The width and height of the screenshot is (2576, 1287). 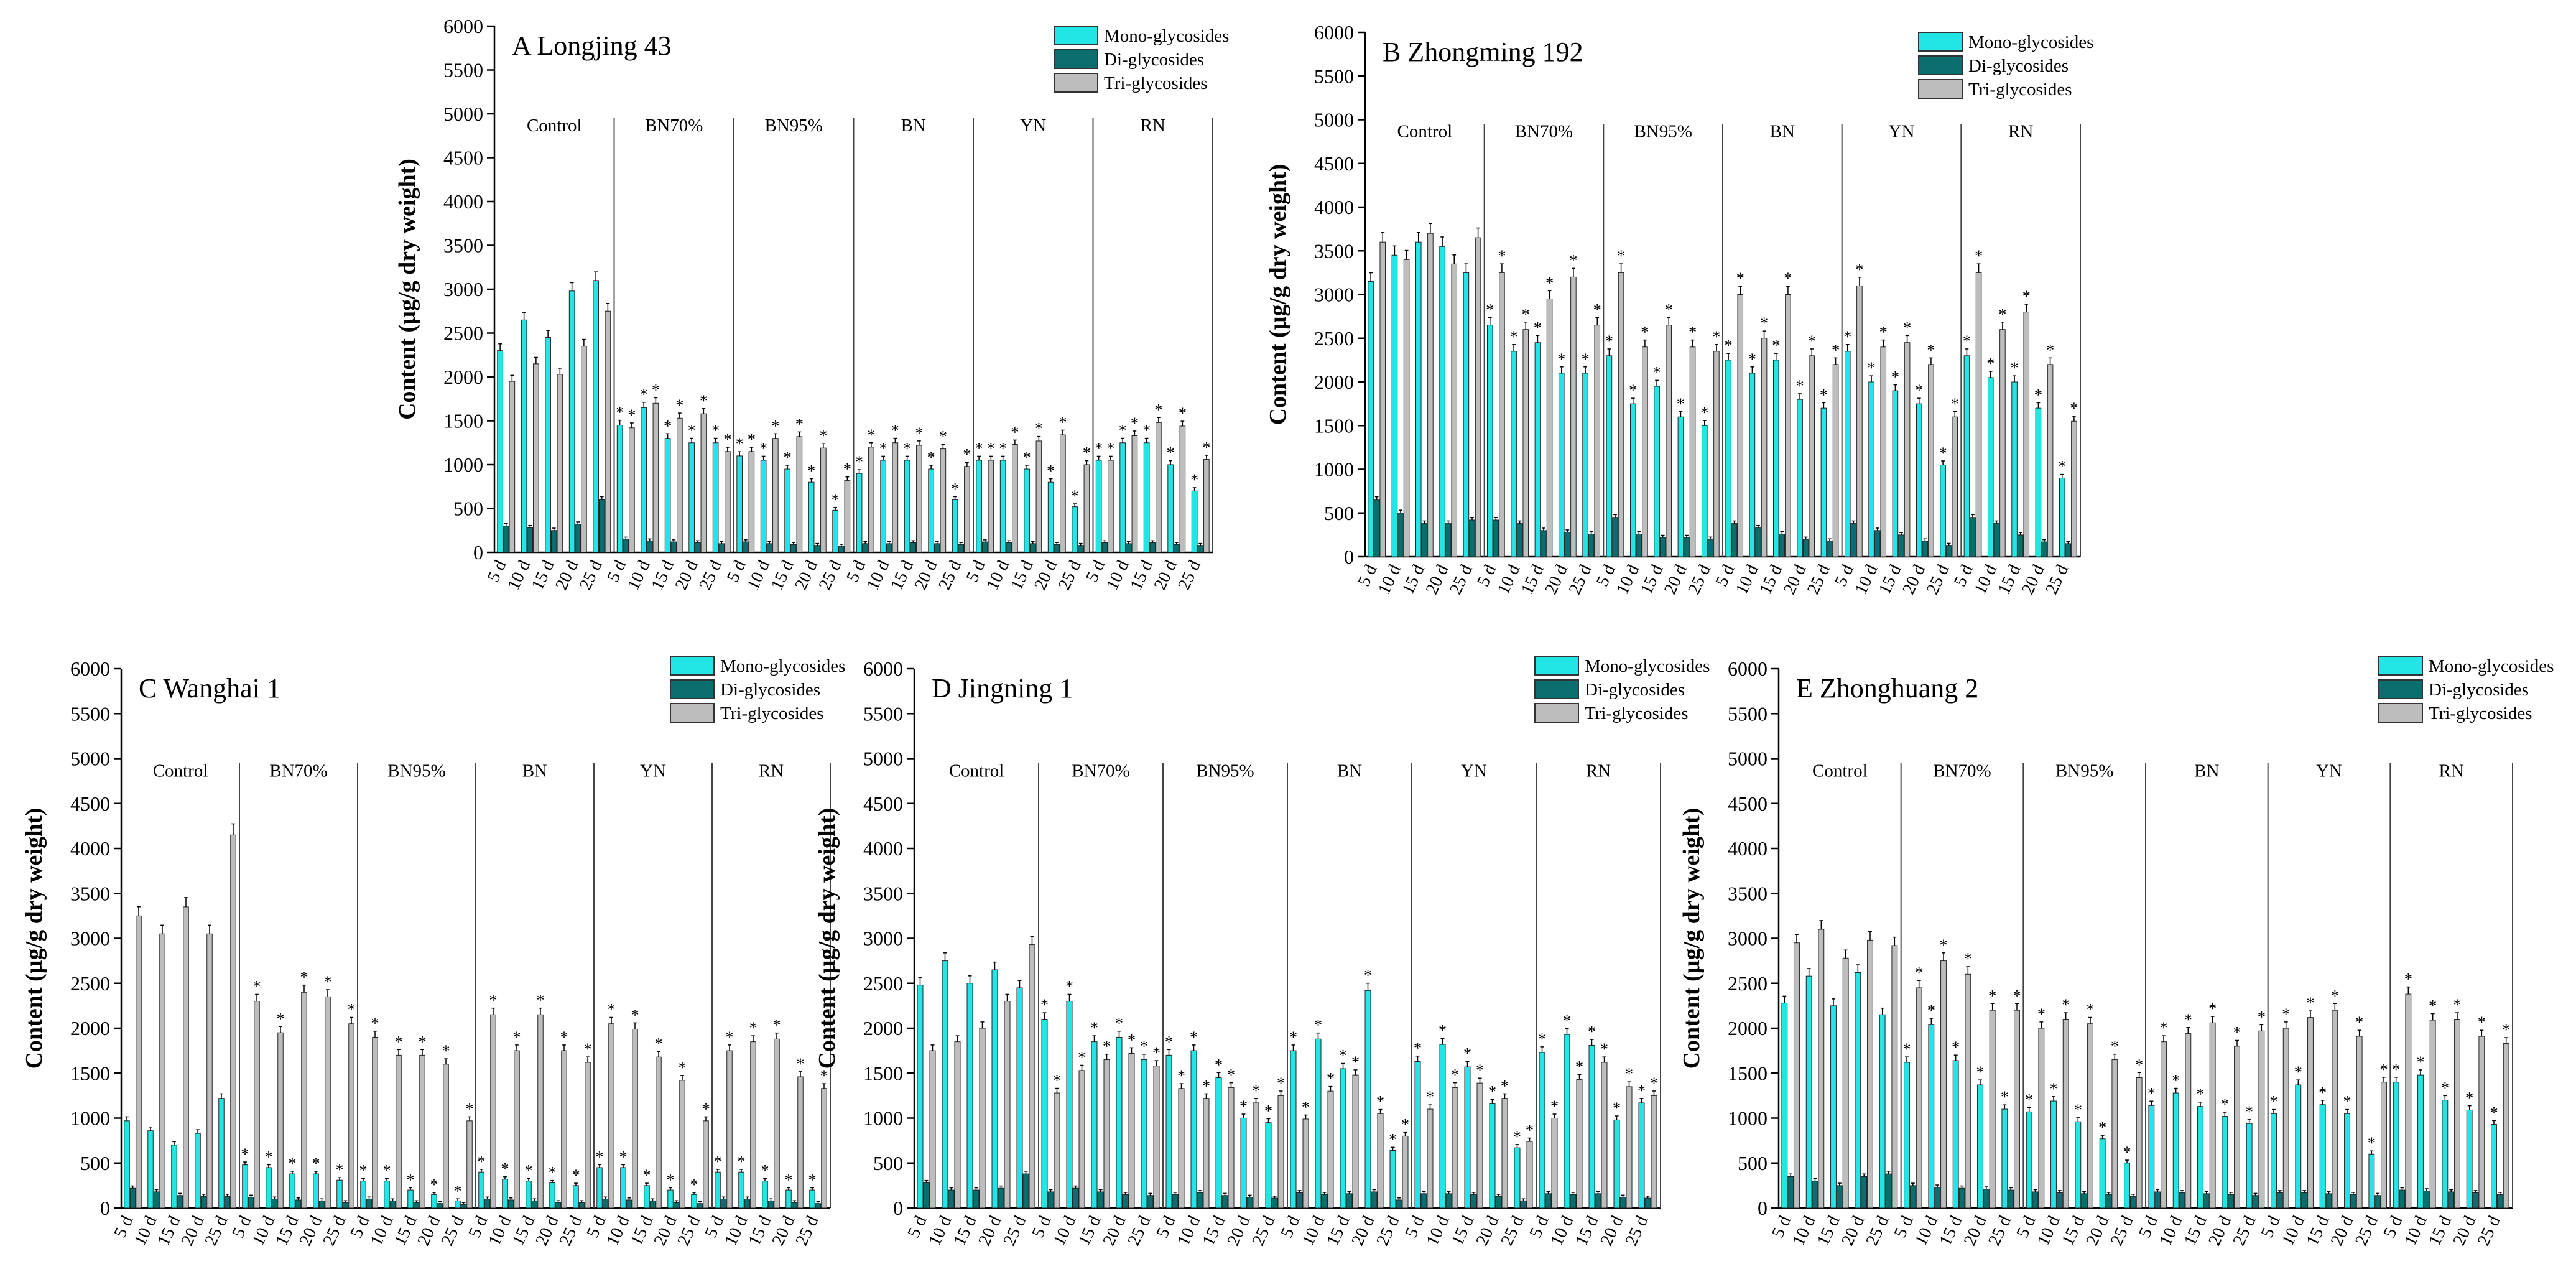 I want to click on group-label: Control, so click(x=977, y=771).